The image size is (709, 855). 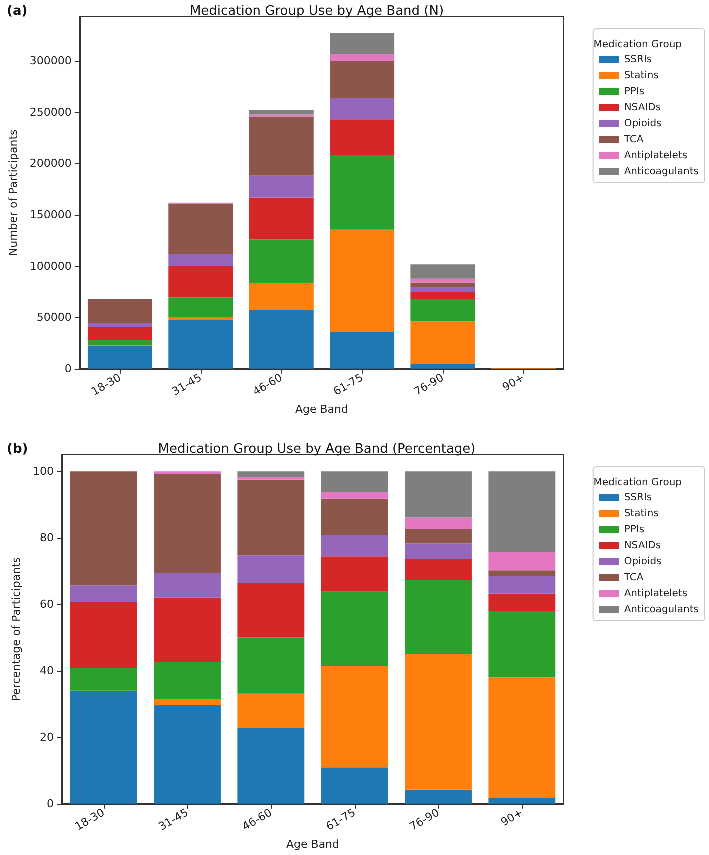 What do you see at coordinates (47, 538) in the screenshot?
I see `y-tick-label: 80` at bounding box center [47, 538].